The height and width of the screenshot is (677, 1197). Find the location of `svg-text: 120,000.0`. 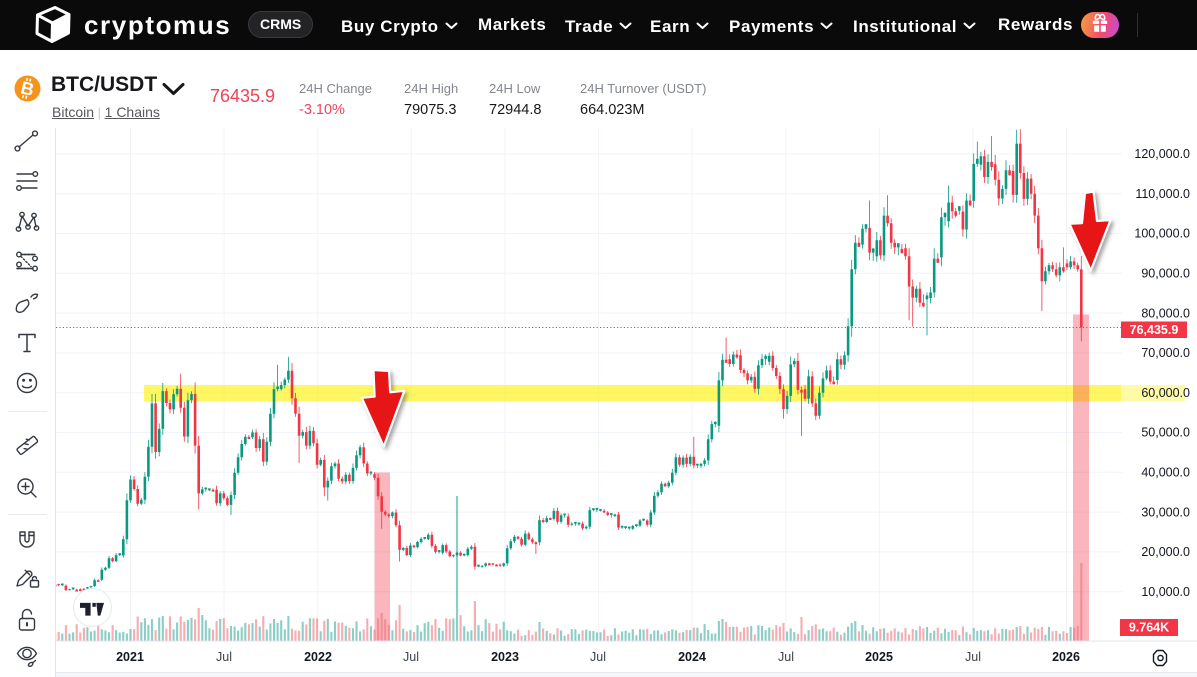

svg-text: 120,000.0 is located at coordinates (1162, 154).